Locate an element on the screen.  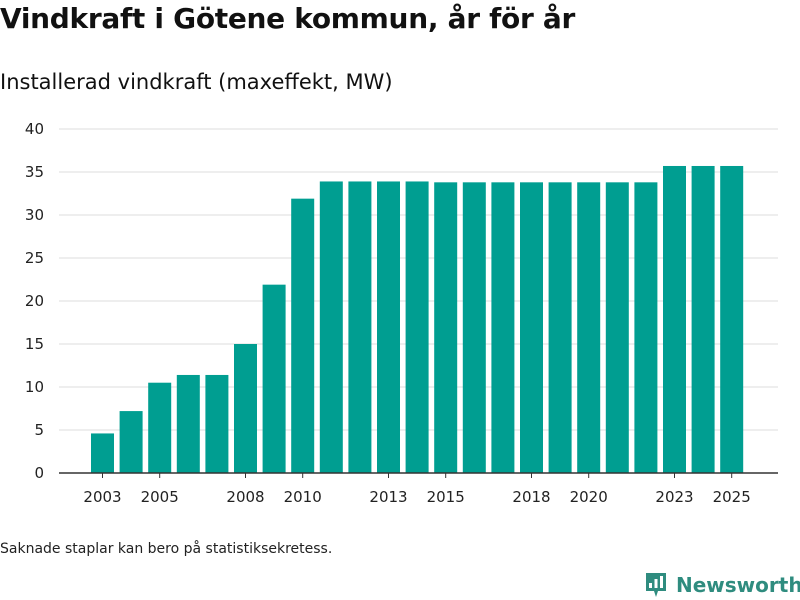
bar-2025 is located at coordinates (732, 319).